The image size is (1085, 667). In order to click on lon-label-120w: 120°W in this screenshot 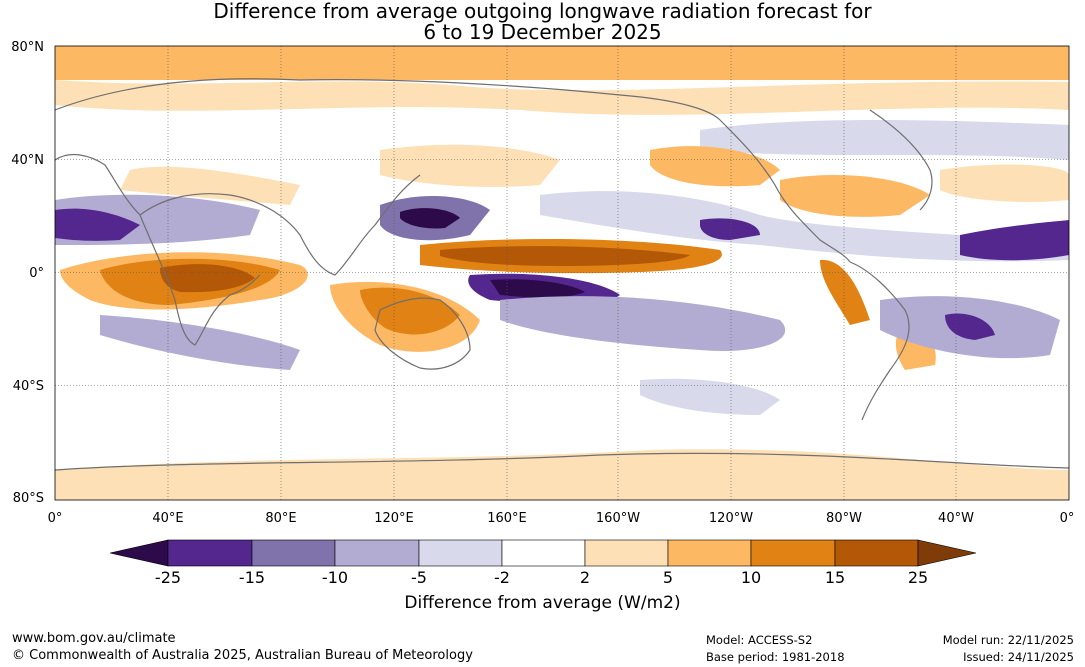, I will do `click(731, 518)`.